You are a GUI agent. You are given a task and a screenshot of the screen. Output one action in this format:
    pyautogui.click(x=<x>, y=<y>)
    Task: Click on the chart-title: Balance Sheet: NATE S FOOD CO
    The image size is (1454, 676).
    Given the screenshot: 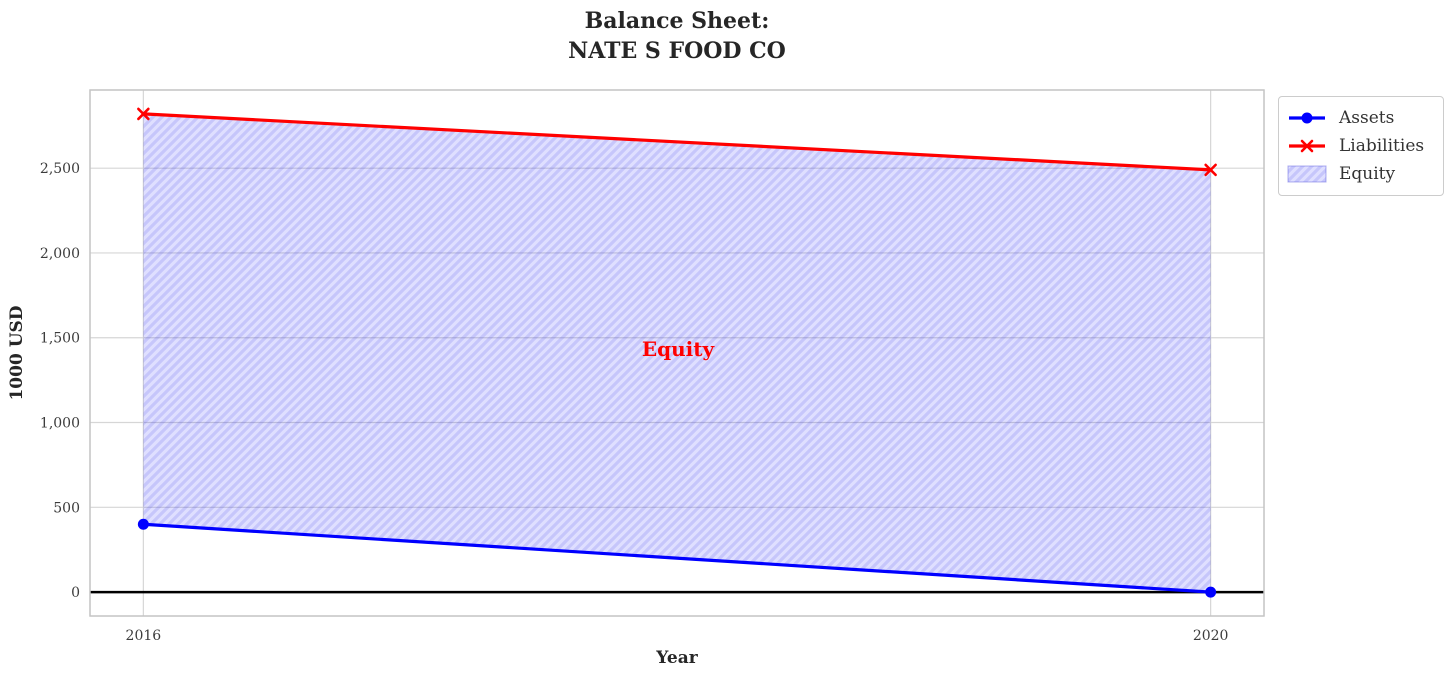 What is the action you would take?
    pyautogui.click(x=677, y=36)
    